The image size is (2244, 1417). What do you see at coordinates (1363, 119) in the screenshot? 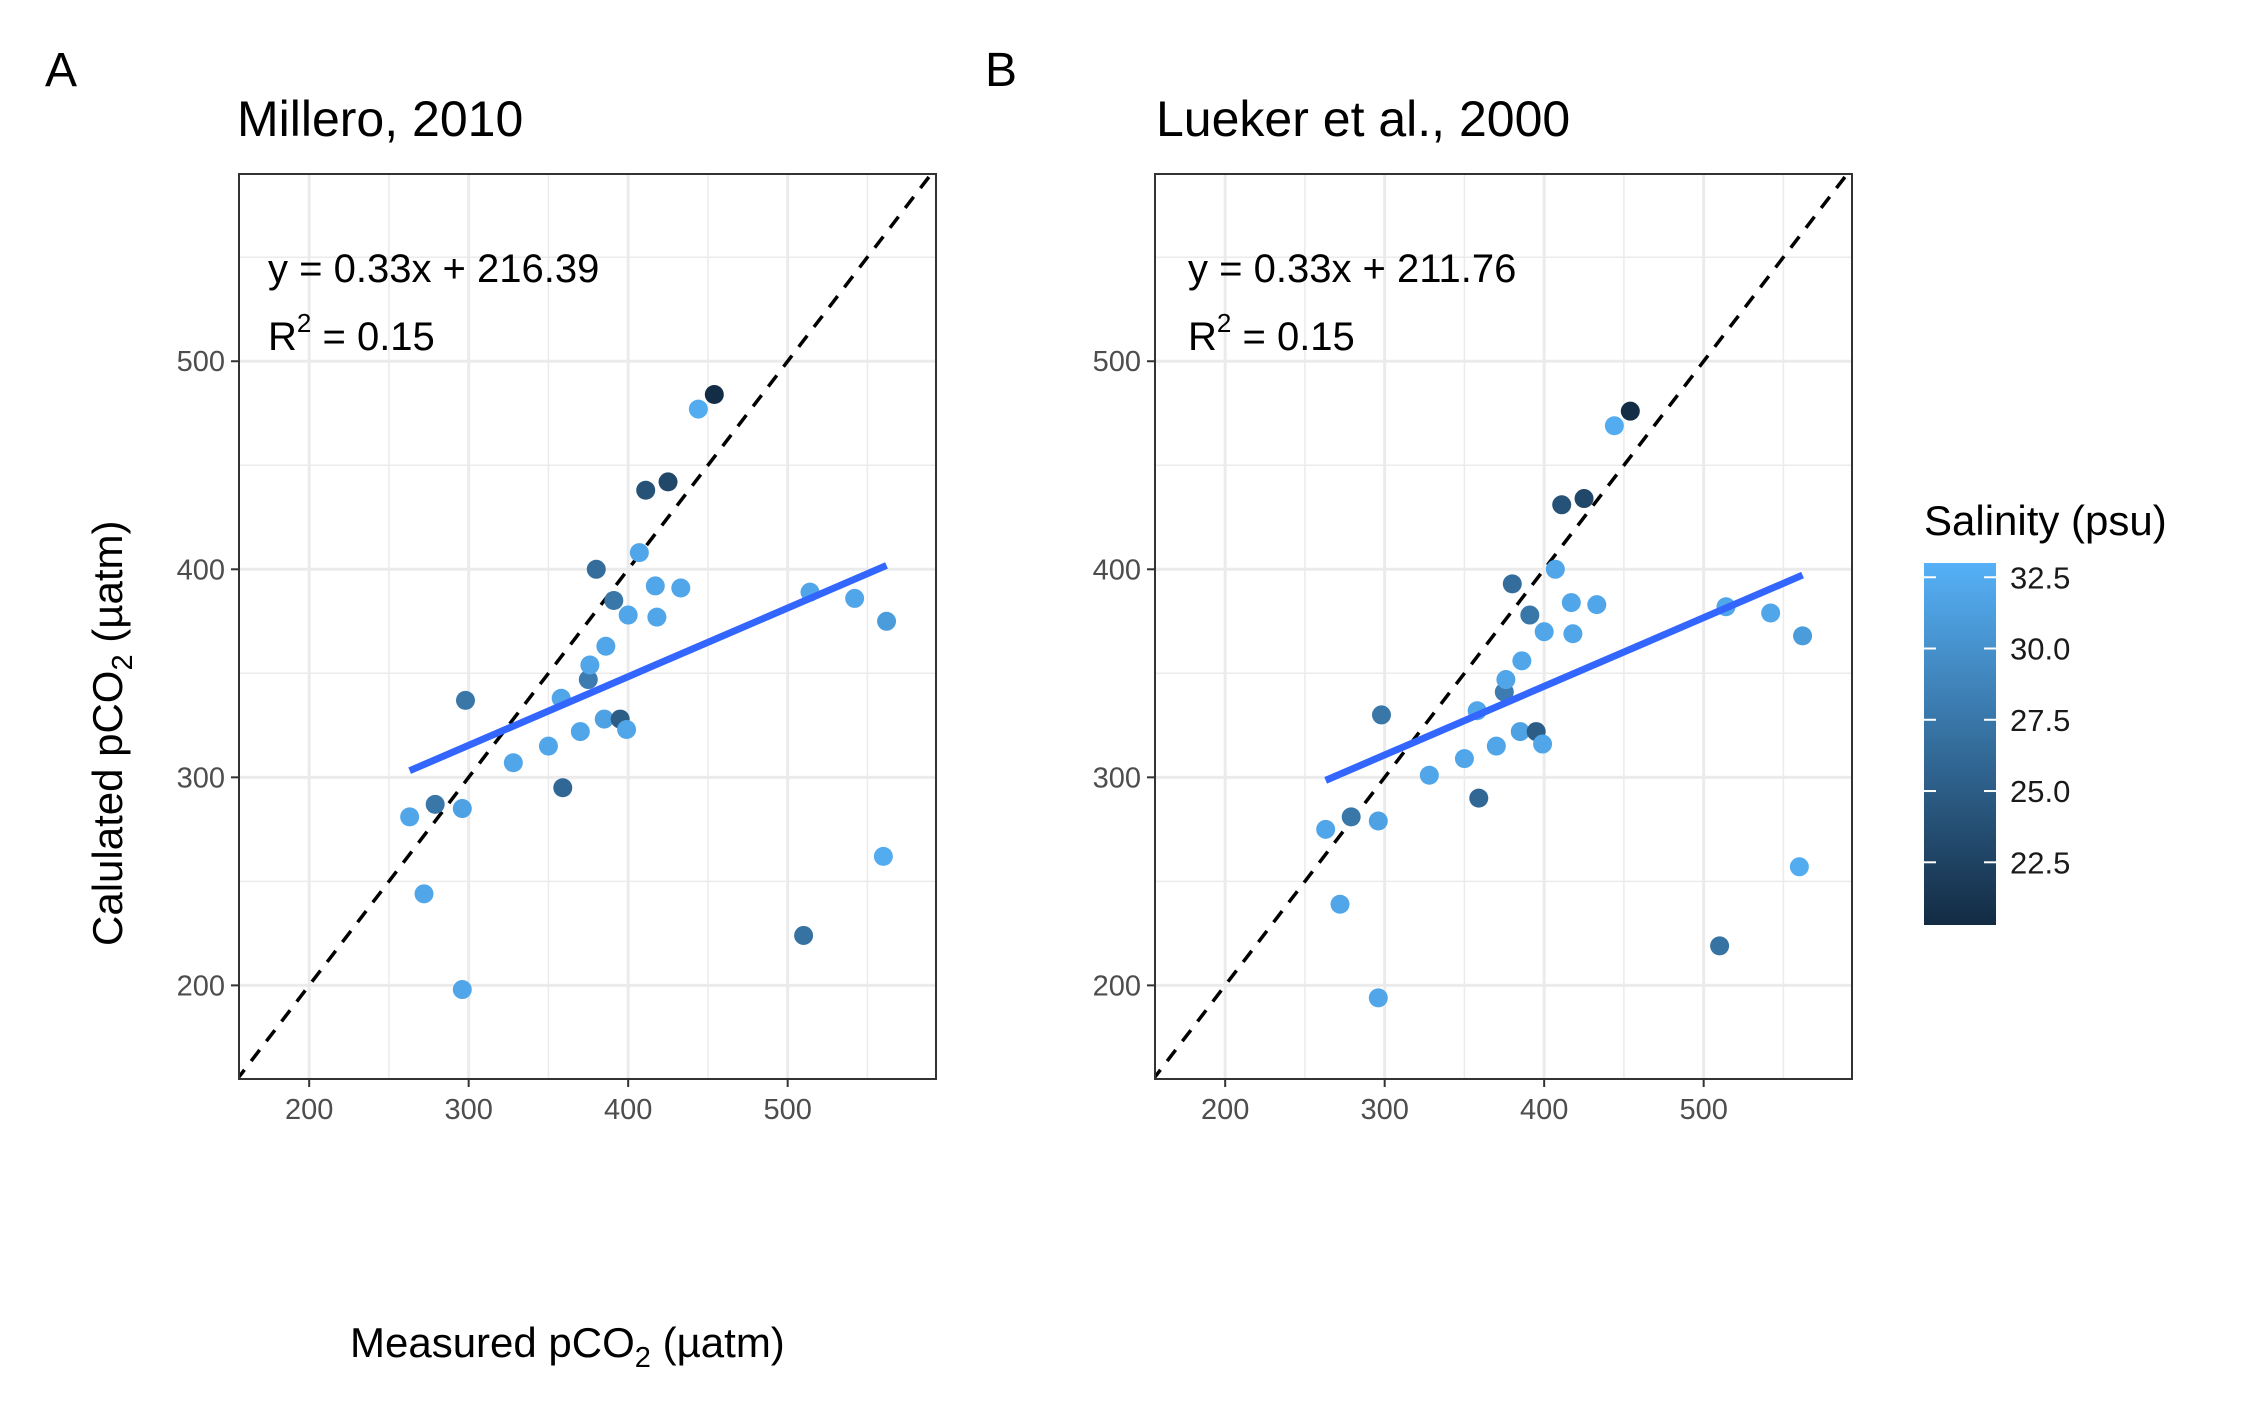
I see `panel-title-b: Lueker et al., 2000` at bounding box center [1363, 119].